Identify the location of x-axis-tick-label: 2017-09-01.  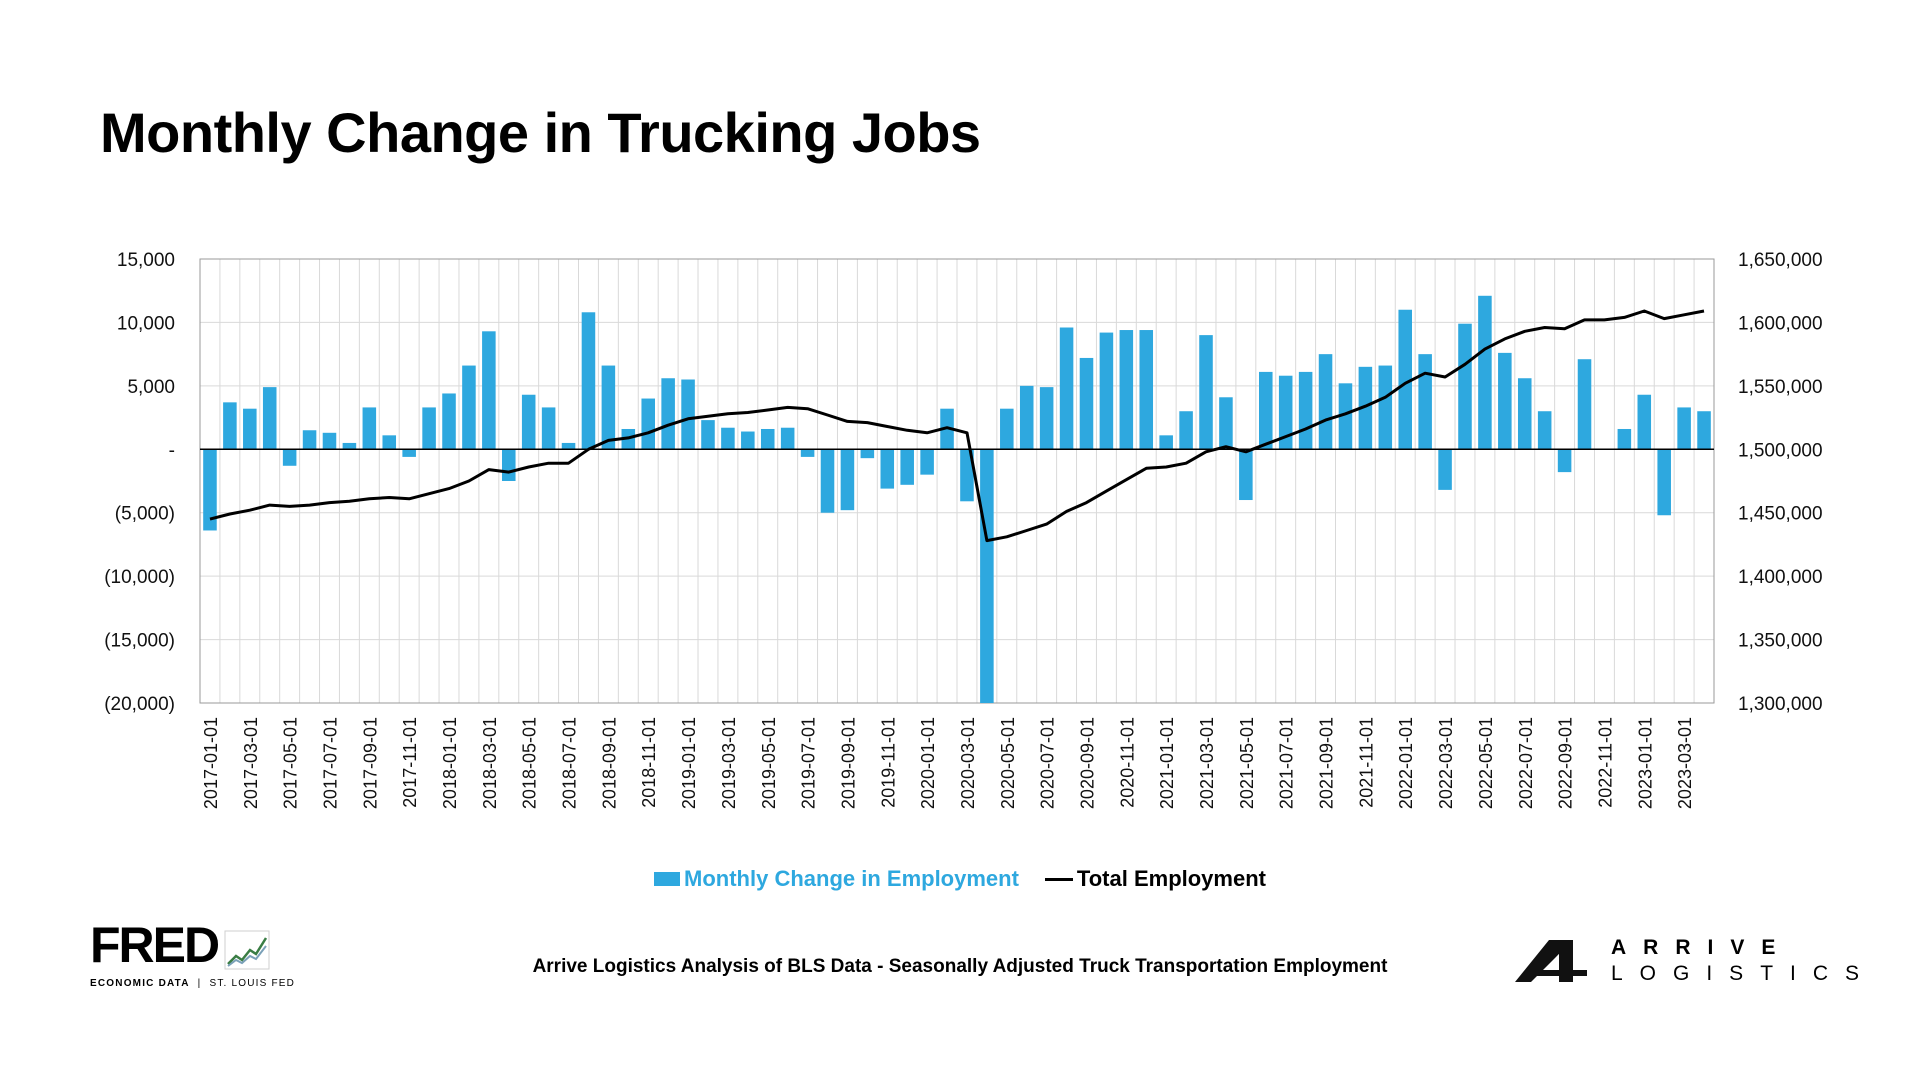
(370, 763).